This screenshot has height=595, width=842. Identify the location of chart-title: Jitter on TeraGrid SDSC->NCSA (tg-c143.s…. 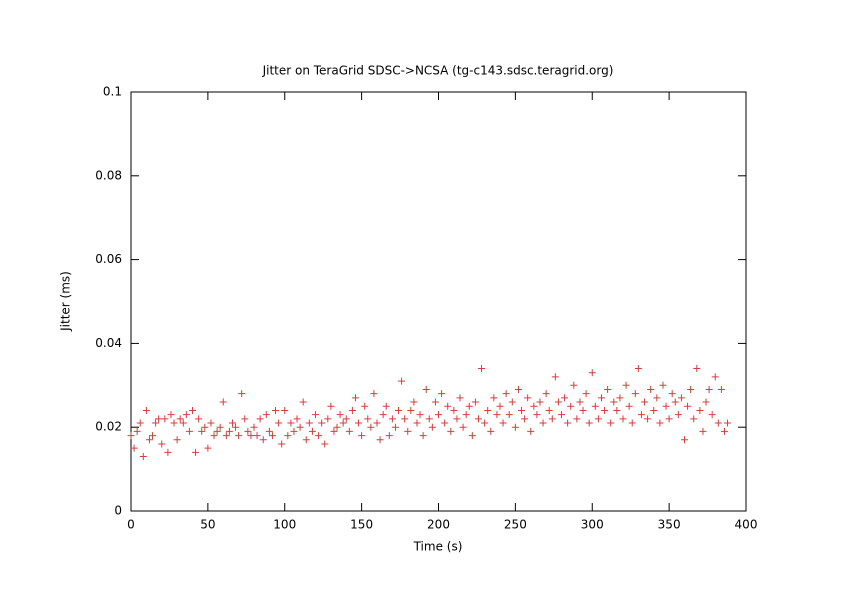
(438, 71).